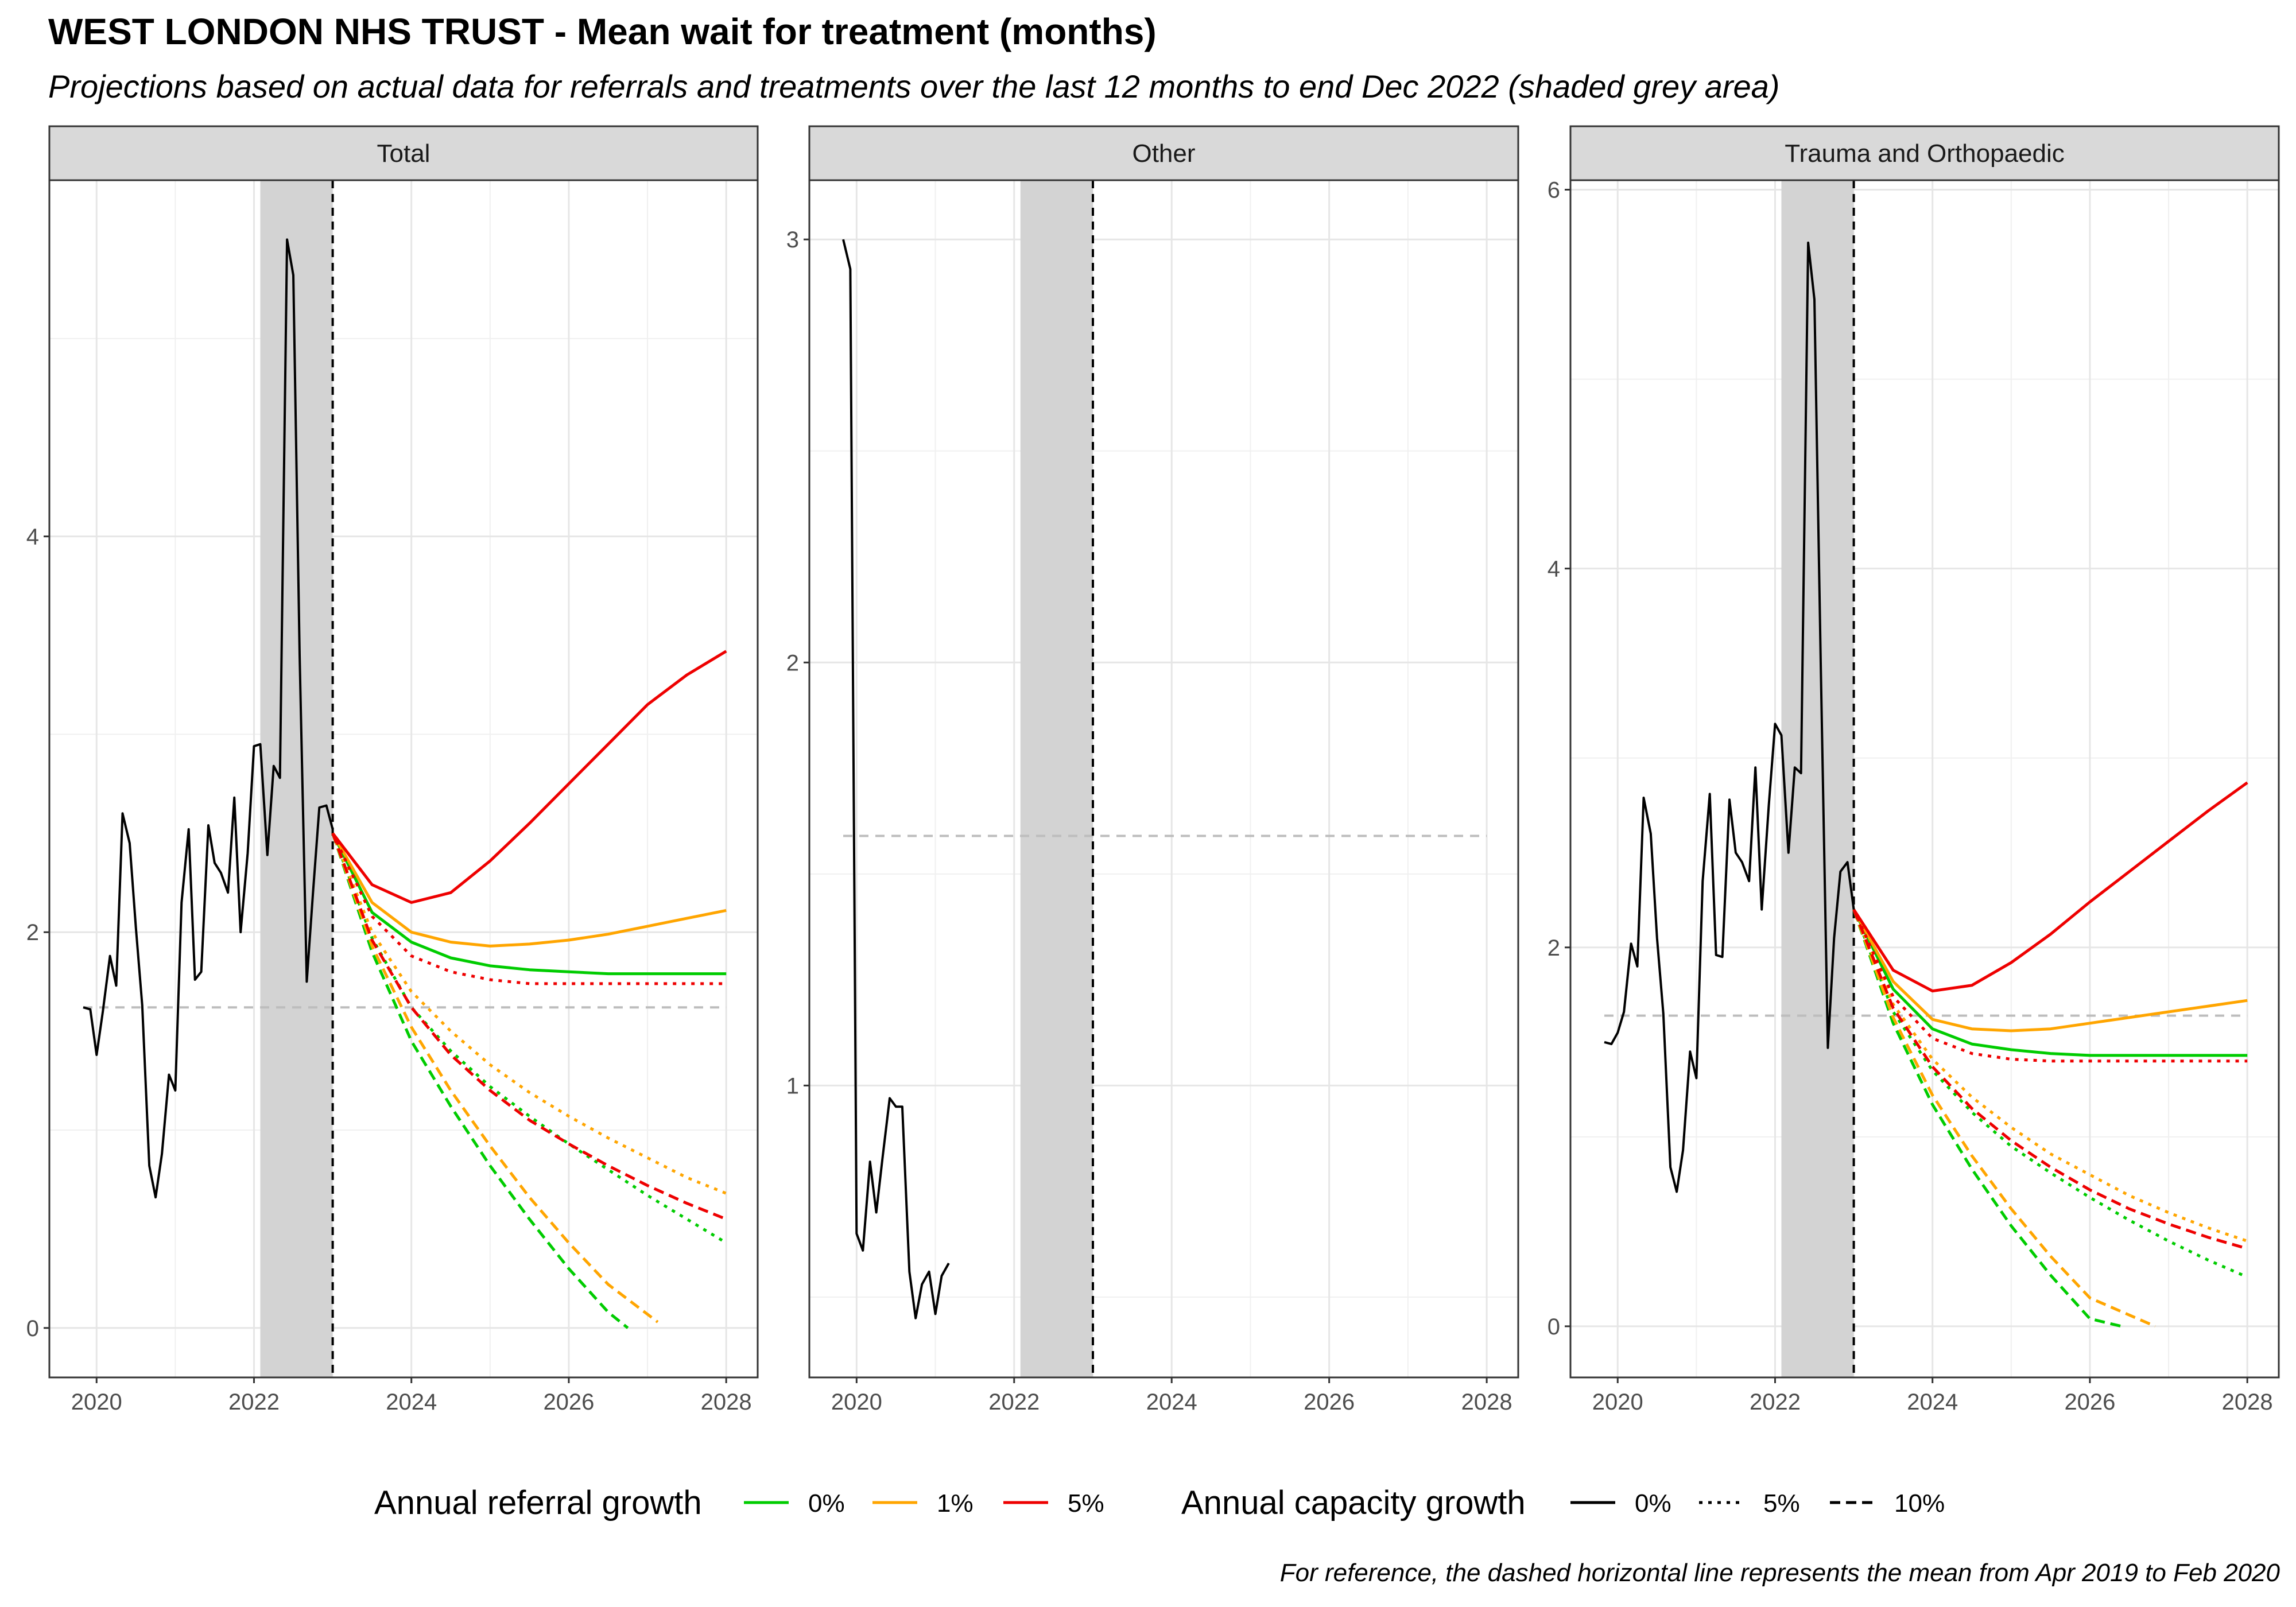 The image size is (2296, 1607). What do you see at coordinates (1086, 1503) in the screenshot?
I see `referral-legend-label: 5%` at bounding box center [1086, 1503].